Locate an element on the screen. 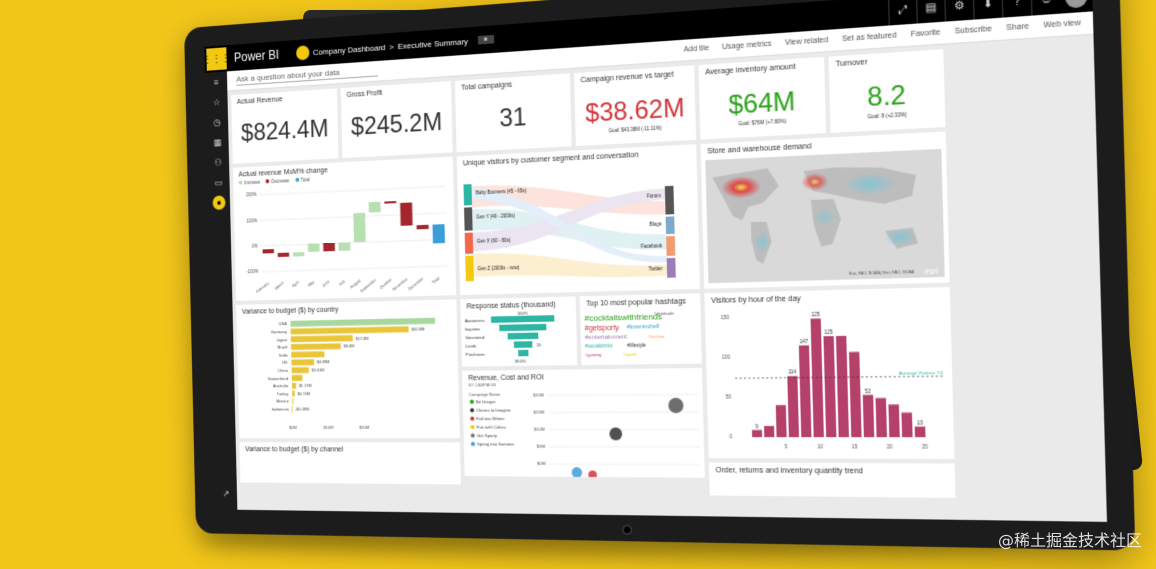  kpi-title: Turnover is located at coordinates (886, 59).